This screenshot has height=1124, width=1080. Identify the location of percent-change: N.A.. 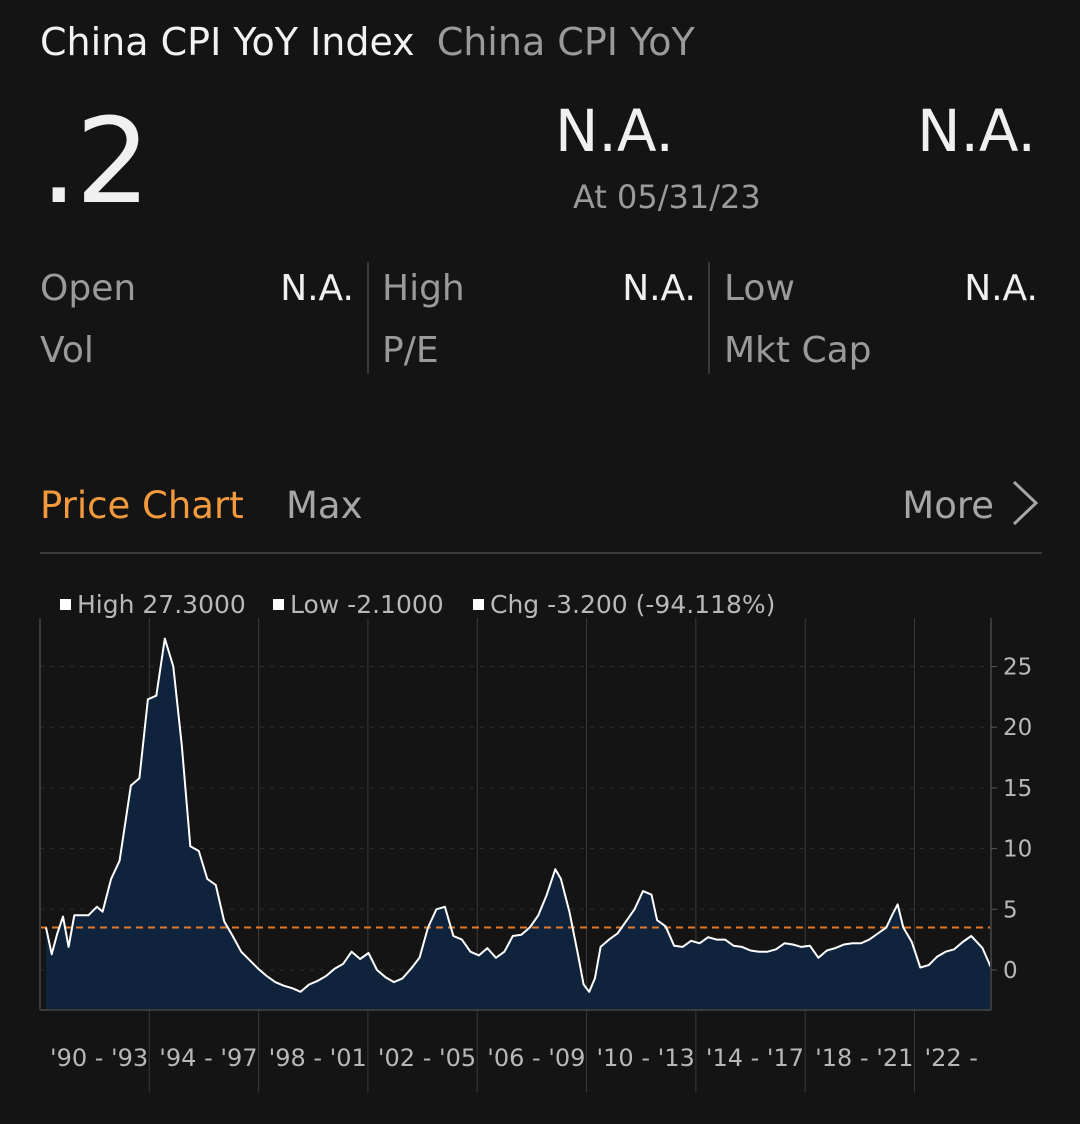
(976, 131).